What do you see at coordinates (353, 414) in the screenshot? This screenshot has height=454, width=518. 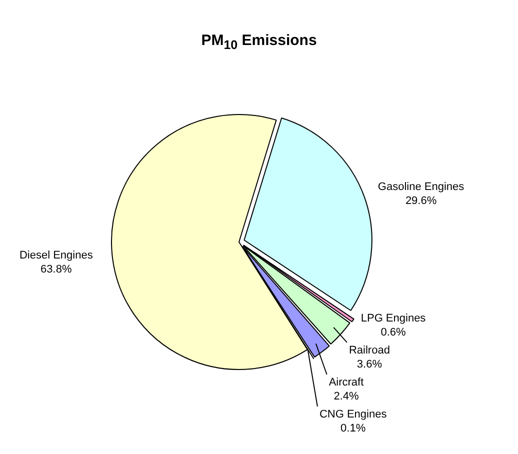 I see `slice-label: CNG Engines` at bounding box center [353, 414].